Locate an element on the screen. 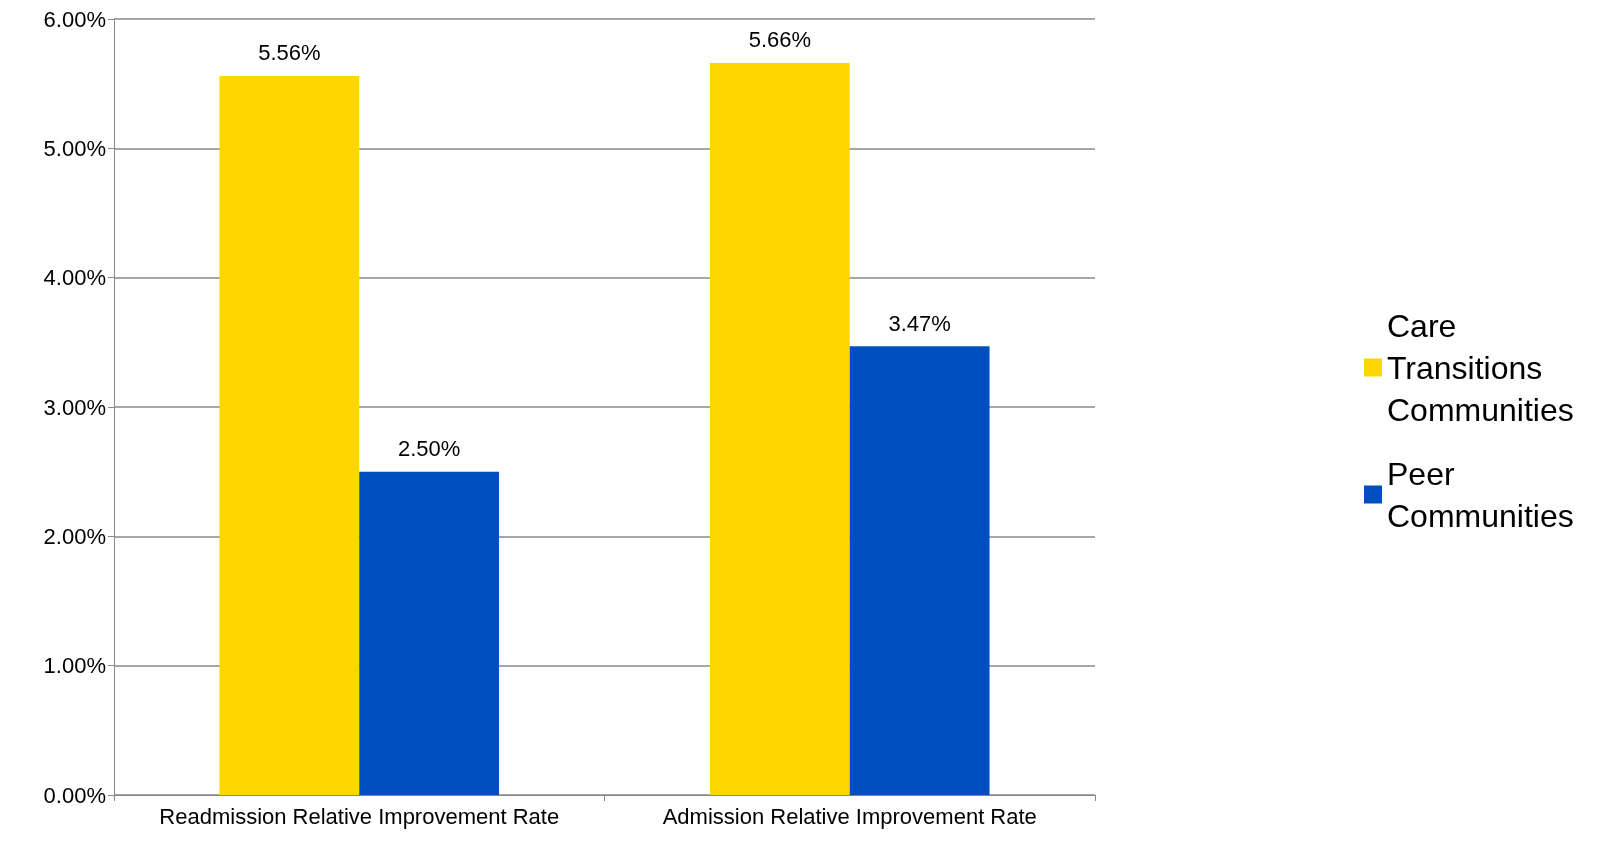  y-tick-label: 5.00% is located at coordinates (74, 148).